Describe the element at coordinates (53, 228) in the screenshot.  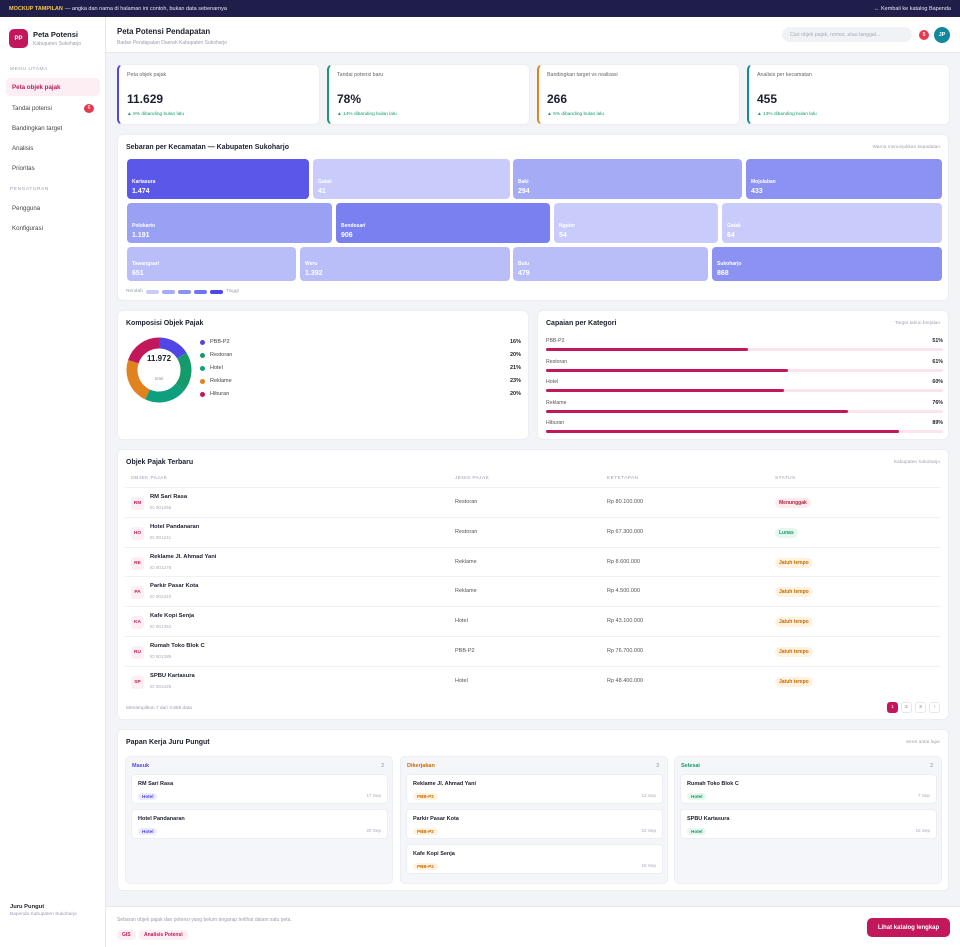
I see `sidebar-item-konfigurasi: Konfigurasi` at that location.